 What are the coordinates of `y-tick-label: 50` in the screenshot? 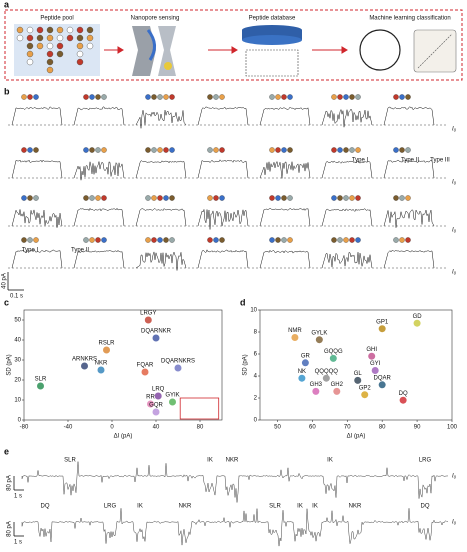 It's located at (17, 321).